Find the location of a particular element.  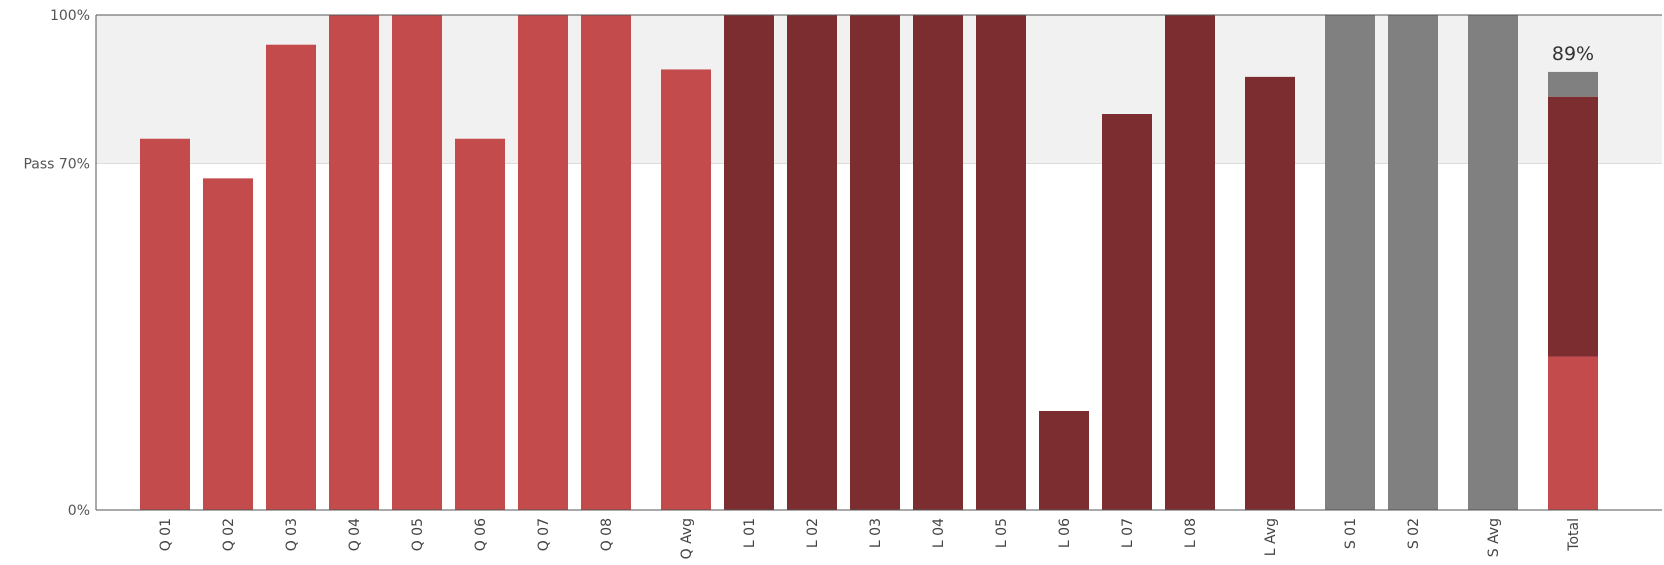

x-tick-l-06: L 06 is located at coordinates (1065, 533).